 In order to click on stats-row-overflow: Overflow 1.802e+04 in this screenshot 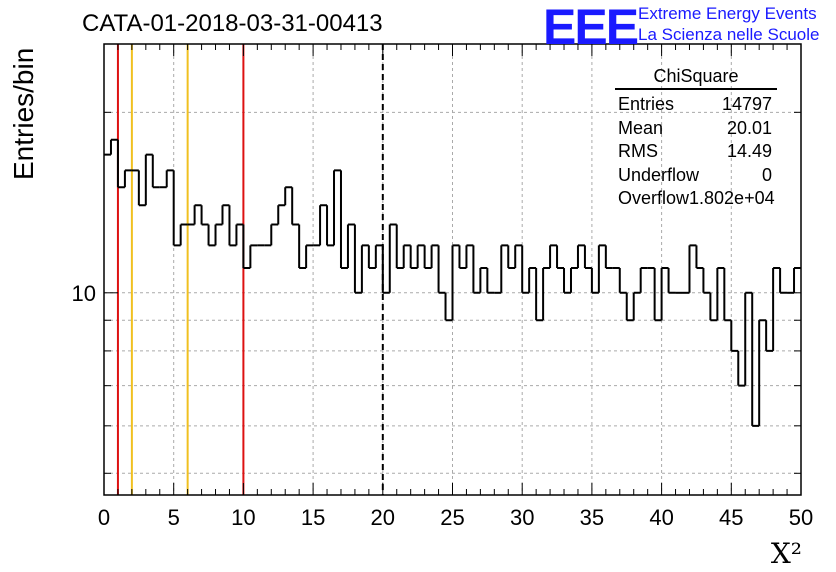, I will do `click(696, 199)`.